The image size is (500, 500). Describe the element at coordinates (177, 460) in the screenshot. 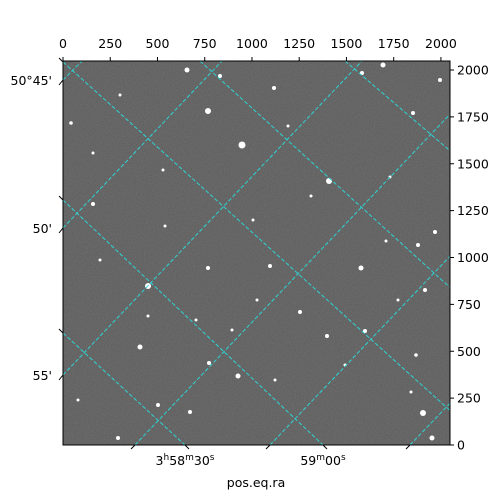

I see `ra-label-part: 58` at that location.